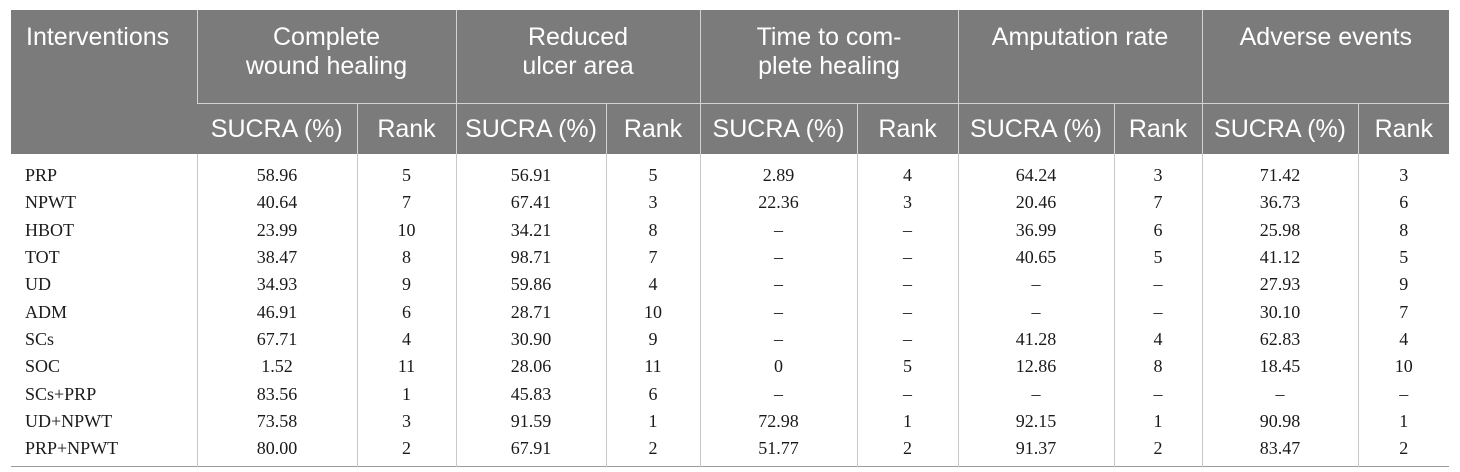  Describe the element at coordinates (578, 57) in the screenshot. I see `group-header-reduced-ulcer-area: Reduced ulcer area` at that location.